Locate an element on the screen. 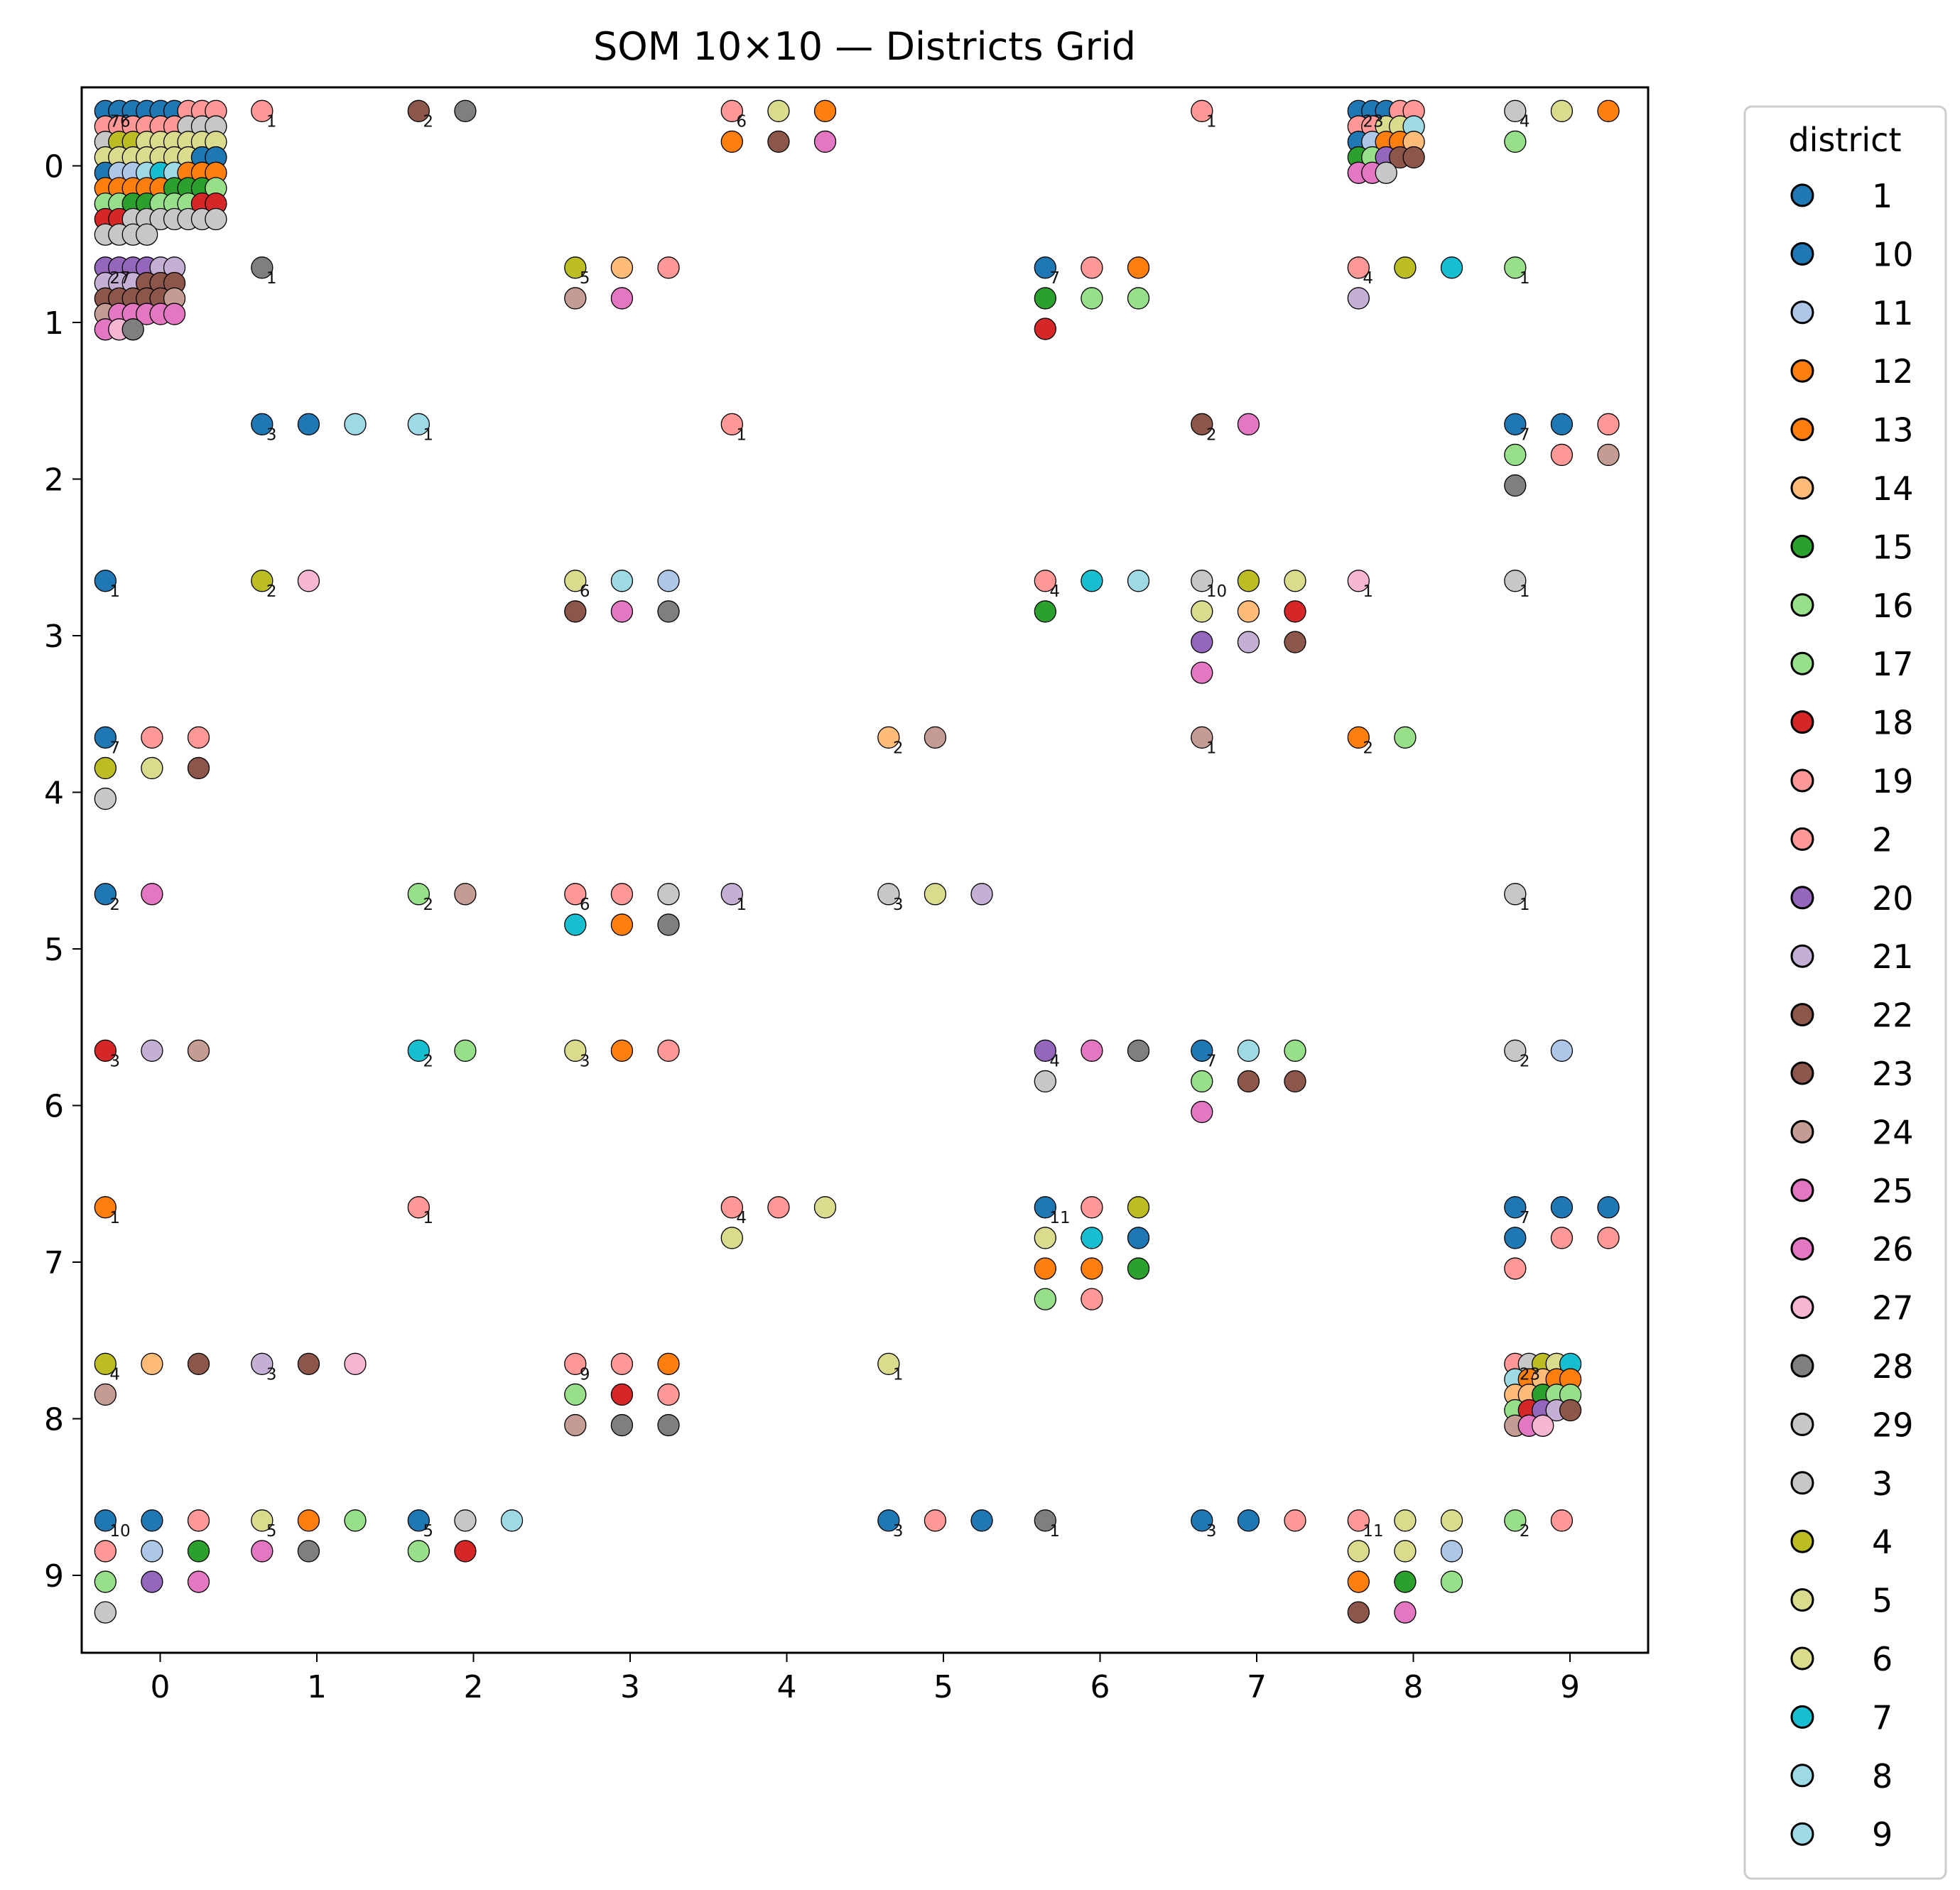  x-tick-label: 5 is located at coordinates (943, 1687).